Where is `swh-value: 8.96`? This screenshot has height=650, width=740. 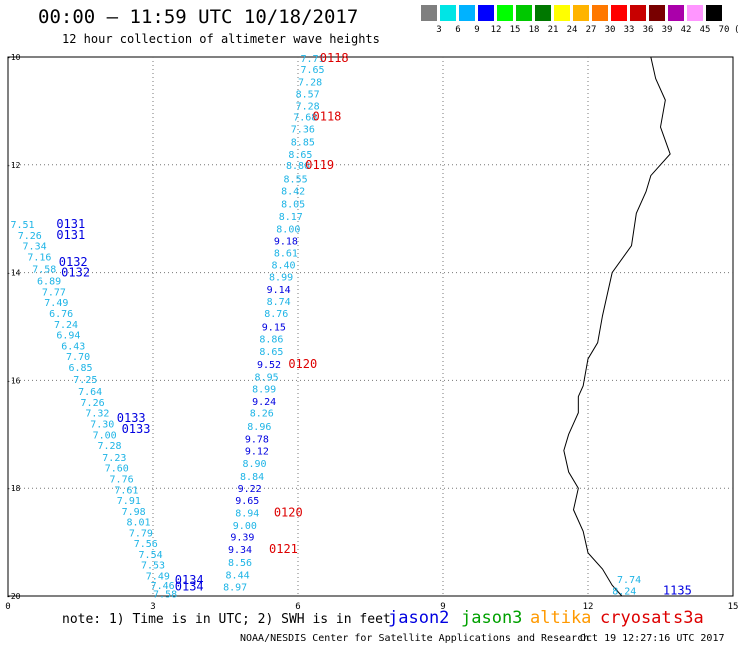 swh-value: 8.96 is located at coordinates (259, 427).